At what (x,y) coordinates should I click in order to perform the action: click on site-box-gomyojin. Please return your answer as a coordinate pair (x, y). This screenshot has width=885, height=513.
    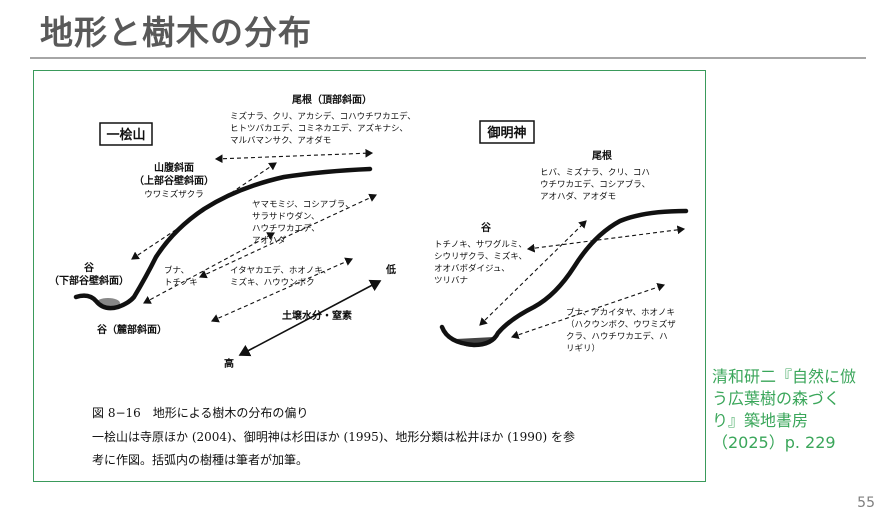
    Looking at the image, I should click on (507, 132).